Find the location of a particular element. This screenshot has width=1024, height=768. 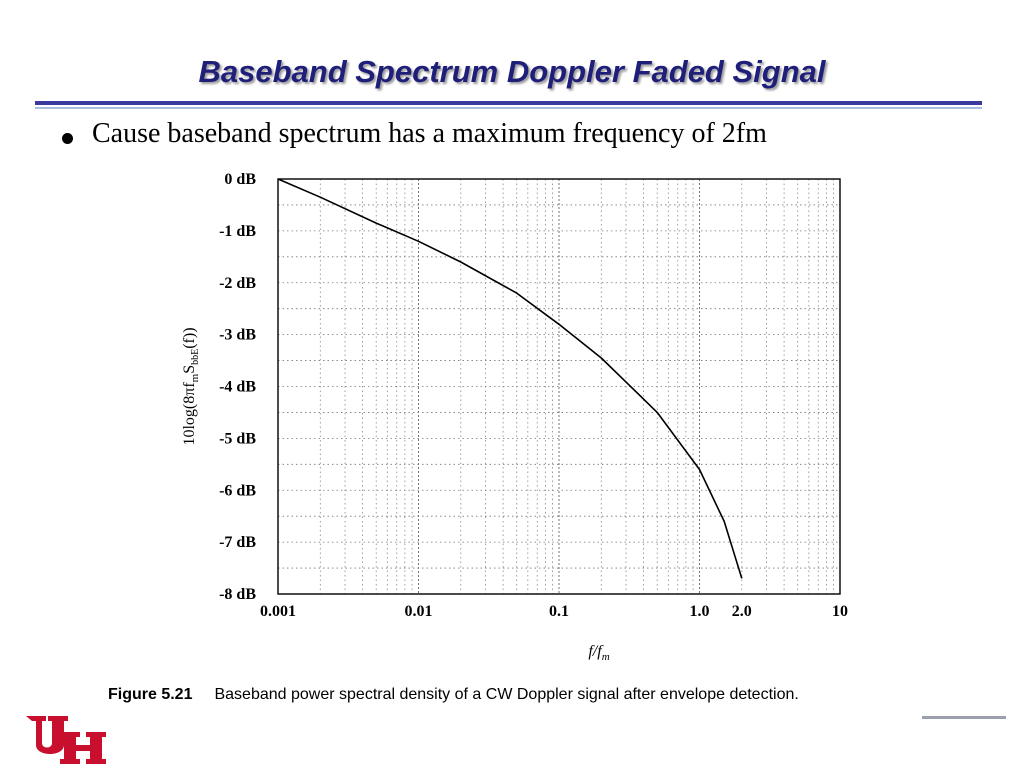

y-tick-label: 0 dB is located at coordinates (240, 179).